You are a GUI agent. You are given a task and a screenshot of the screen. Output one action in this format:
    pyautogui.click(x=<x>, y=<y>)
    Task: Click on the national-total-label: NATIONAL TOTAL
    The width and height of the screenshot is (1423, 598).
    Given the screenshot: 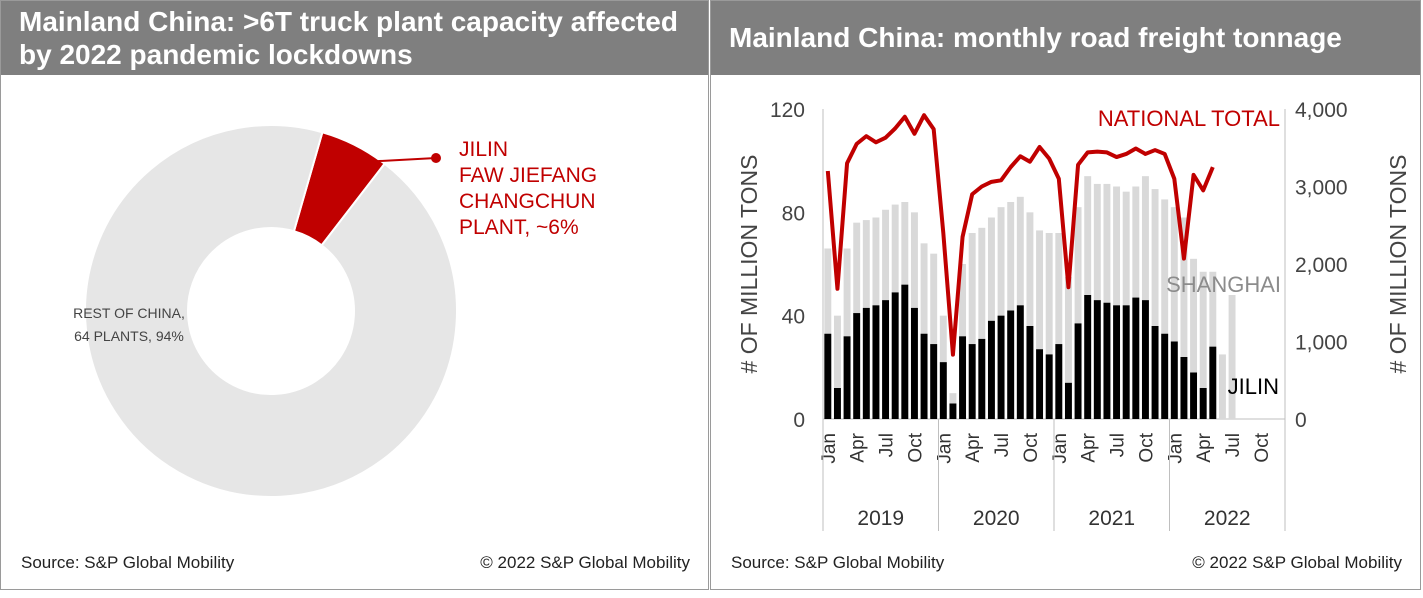 What is the action you would take?
    pyautogui.click(x=1189, y=118)
    